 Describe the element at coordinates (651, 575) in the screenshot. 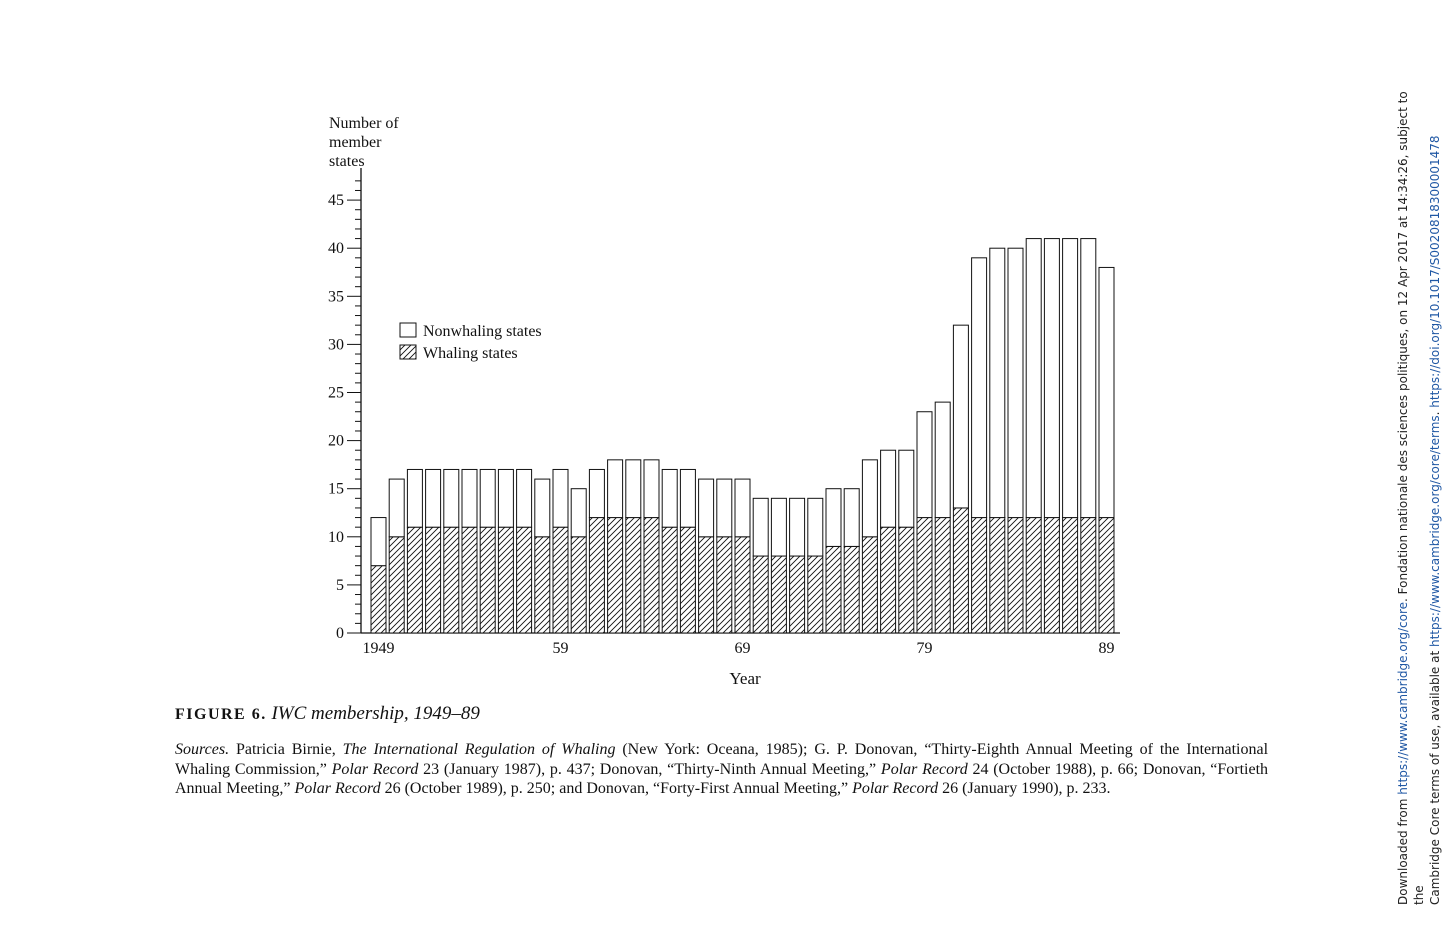

I see `bar-whaling-1964` at that location.